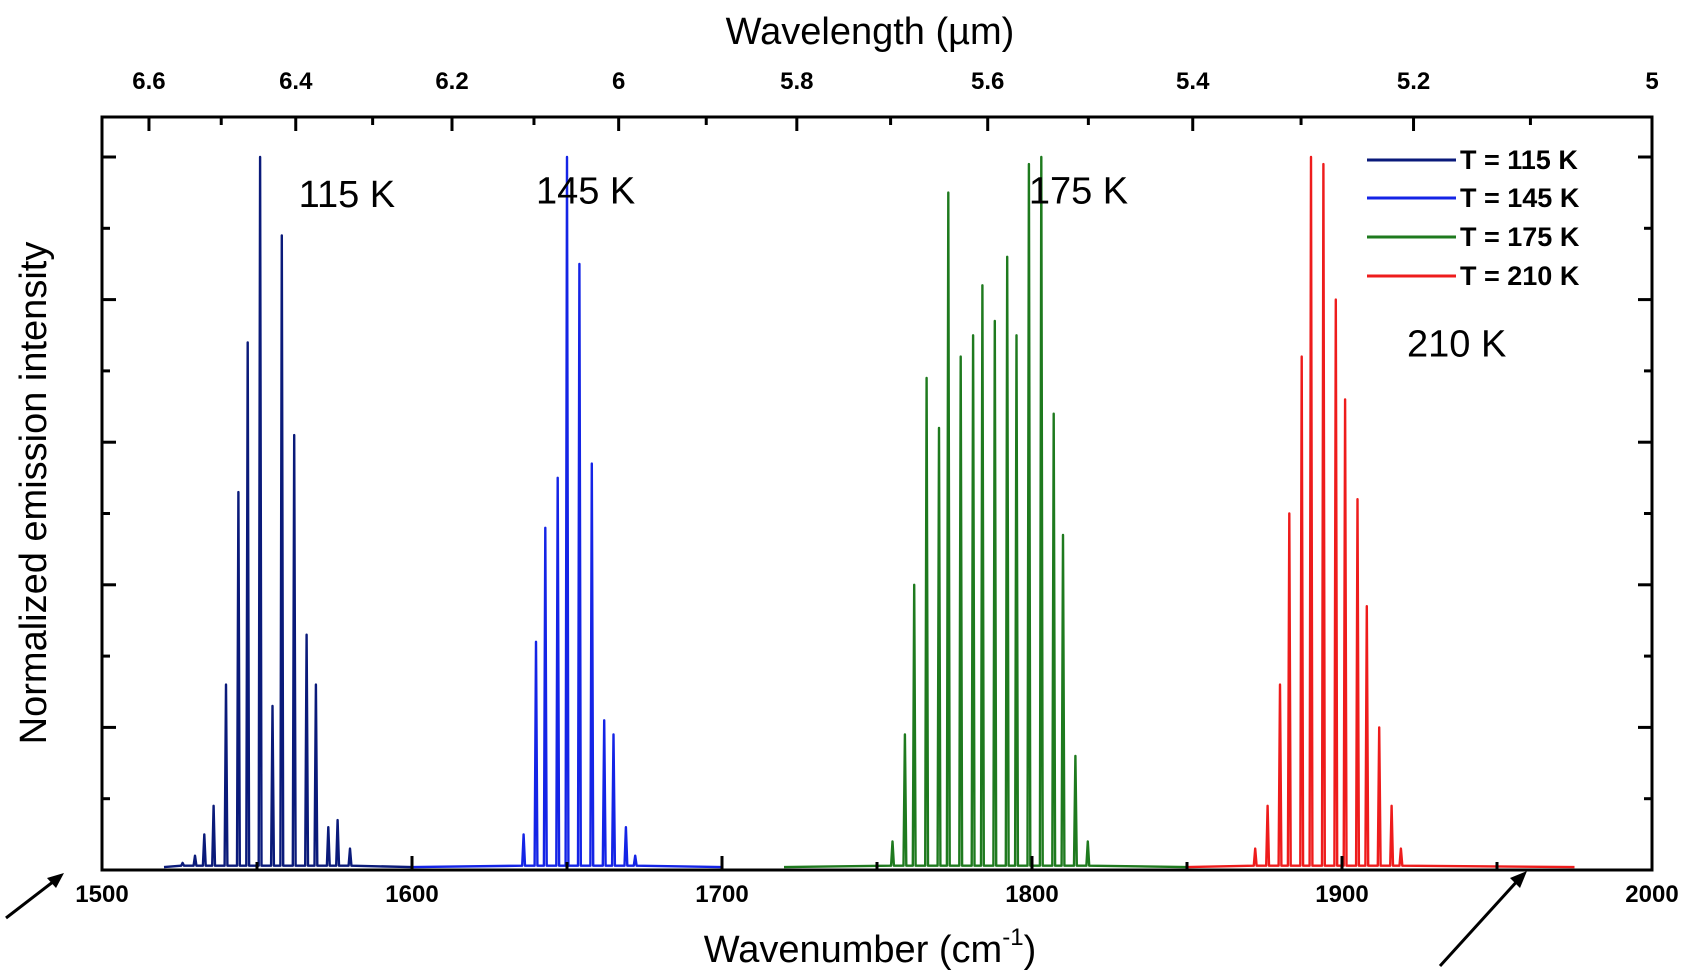 This screenshot has height=973, width=1689. I want to click on x-tick-label: 1500, so click(101, 894).